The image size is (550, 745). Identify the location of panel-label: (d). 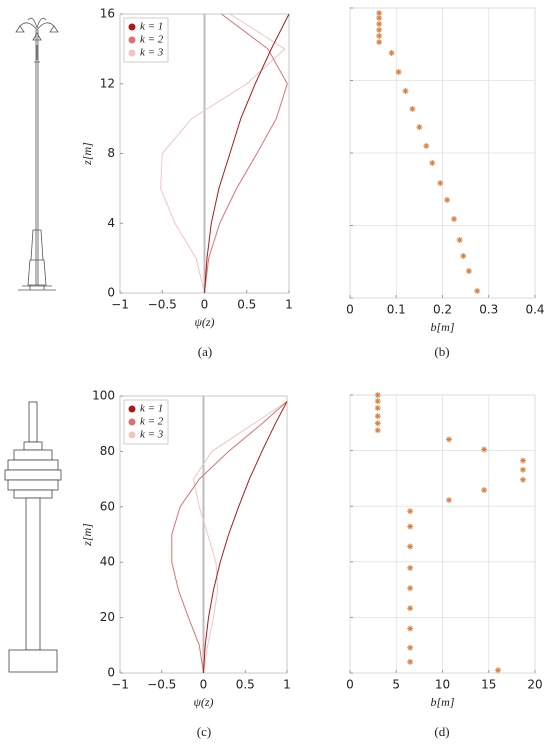
(441, 731).